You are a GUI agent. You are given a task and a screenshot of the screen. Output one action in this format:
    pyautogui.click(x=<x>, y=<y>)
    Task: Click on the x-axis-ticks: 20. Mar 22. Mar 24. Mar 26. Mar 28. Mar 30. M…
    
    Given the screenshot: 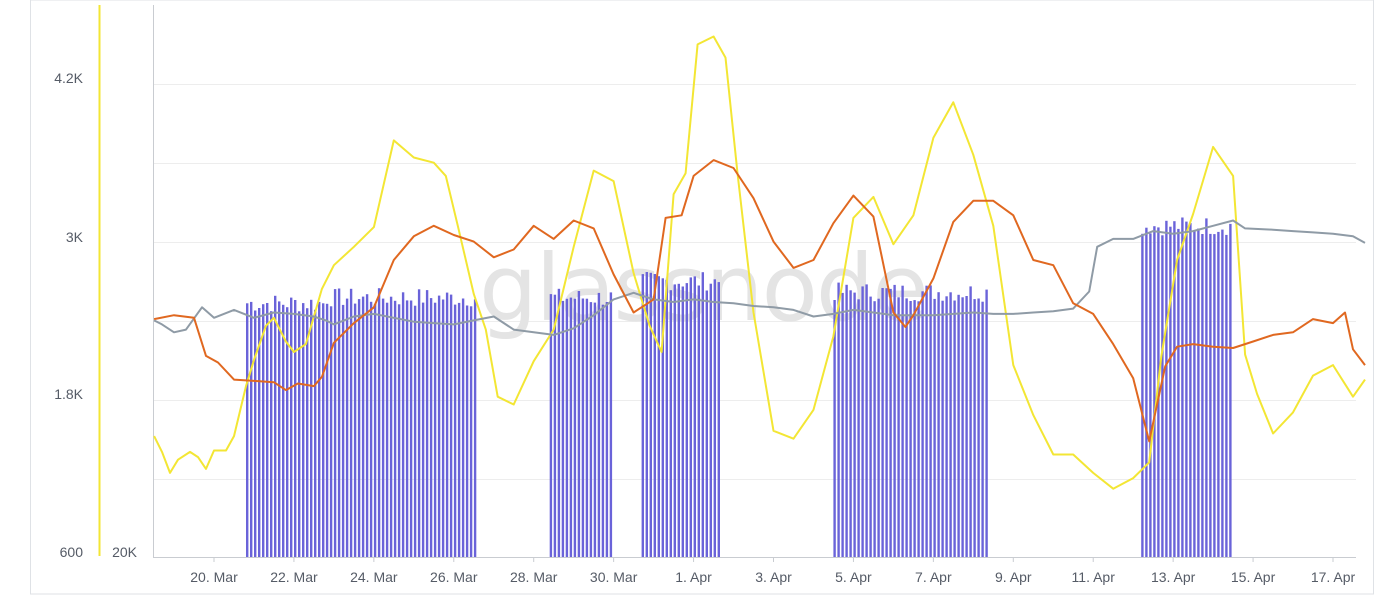 What is the action you would take?
    pyautogui.click(x=773, y=571)
    